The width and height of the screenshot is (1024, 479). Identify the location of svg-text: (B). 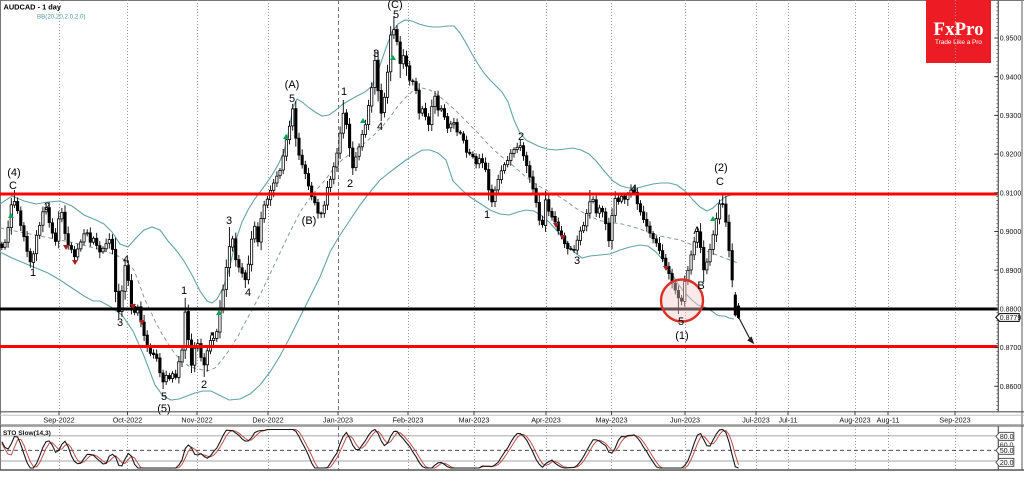
(309, 221).